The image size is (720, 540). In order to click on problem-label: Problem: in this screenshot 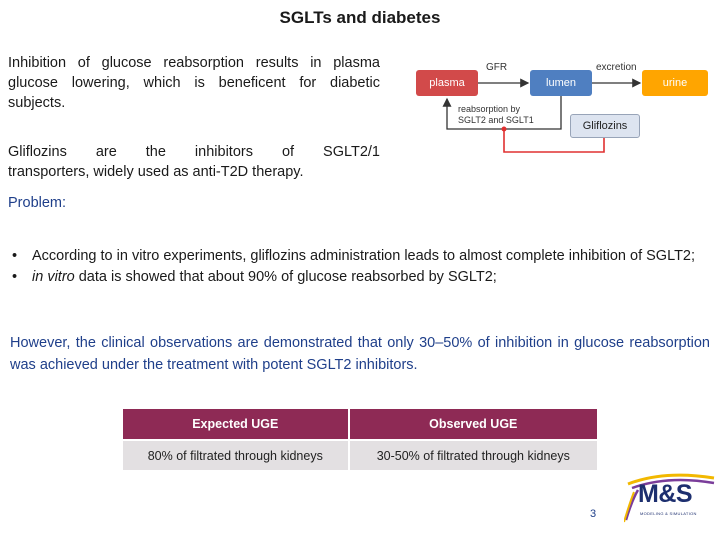, I will do `click(37, 203)`.